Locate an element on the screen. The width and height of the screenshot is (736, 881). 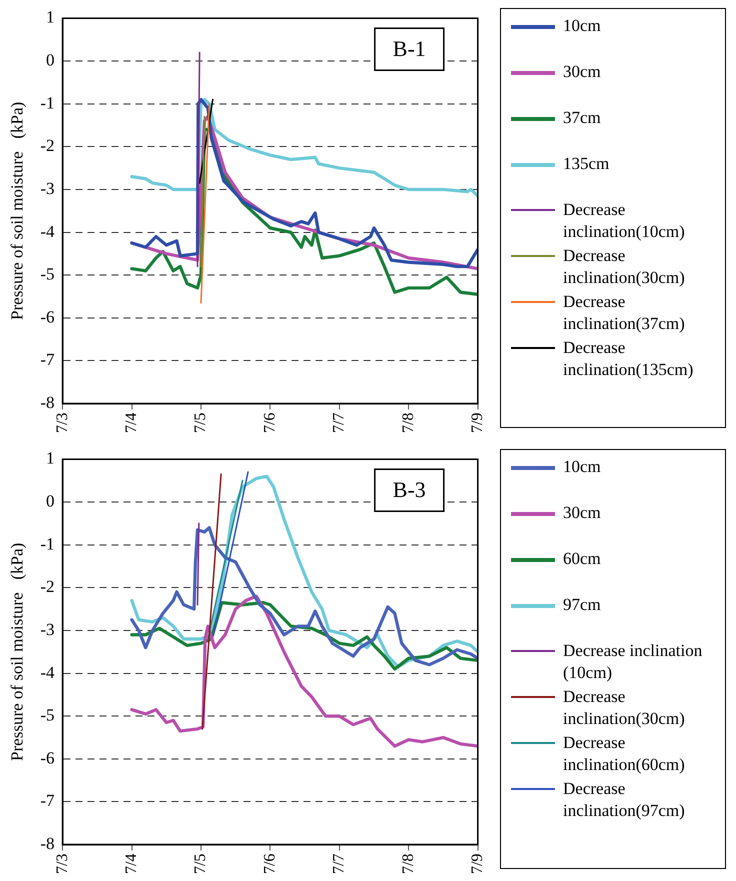
legend-label: Decrease inclination (10cm) is located at coordinates (633, 662).